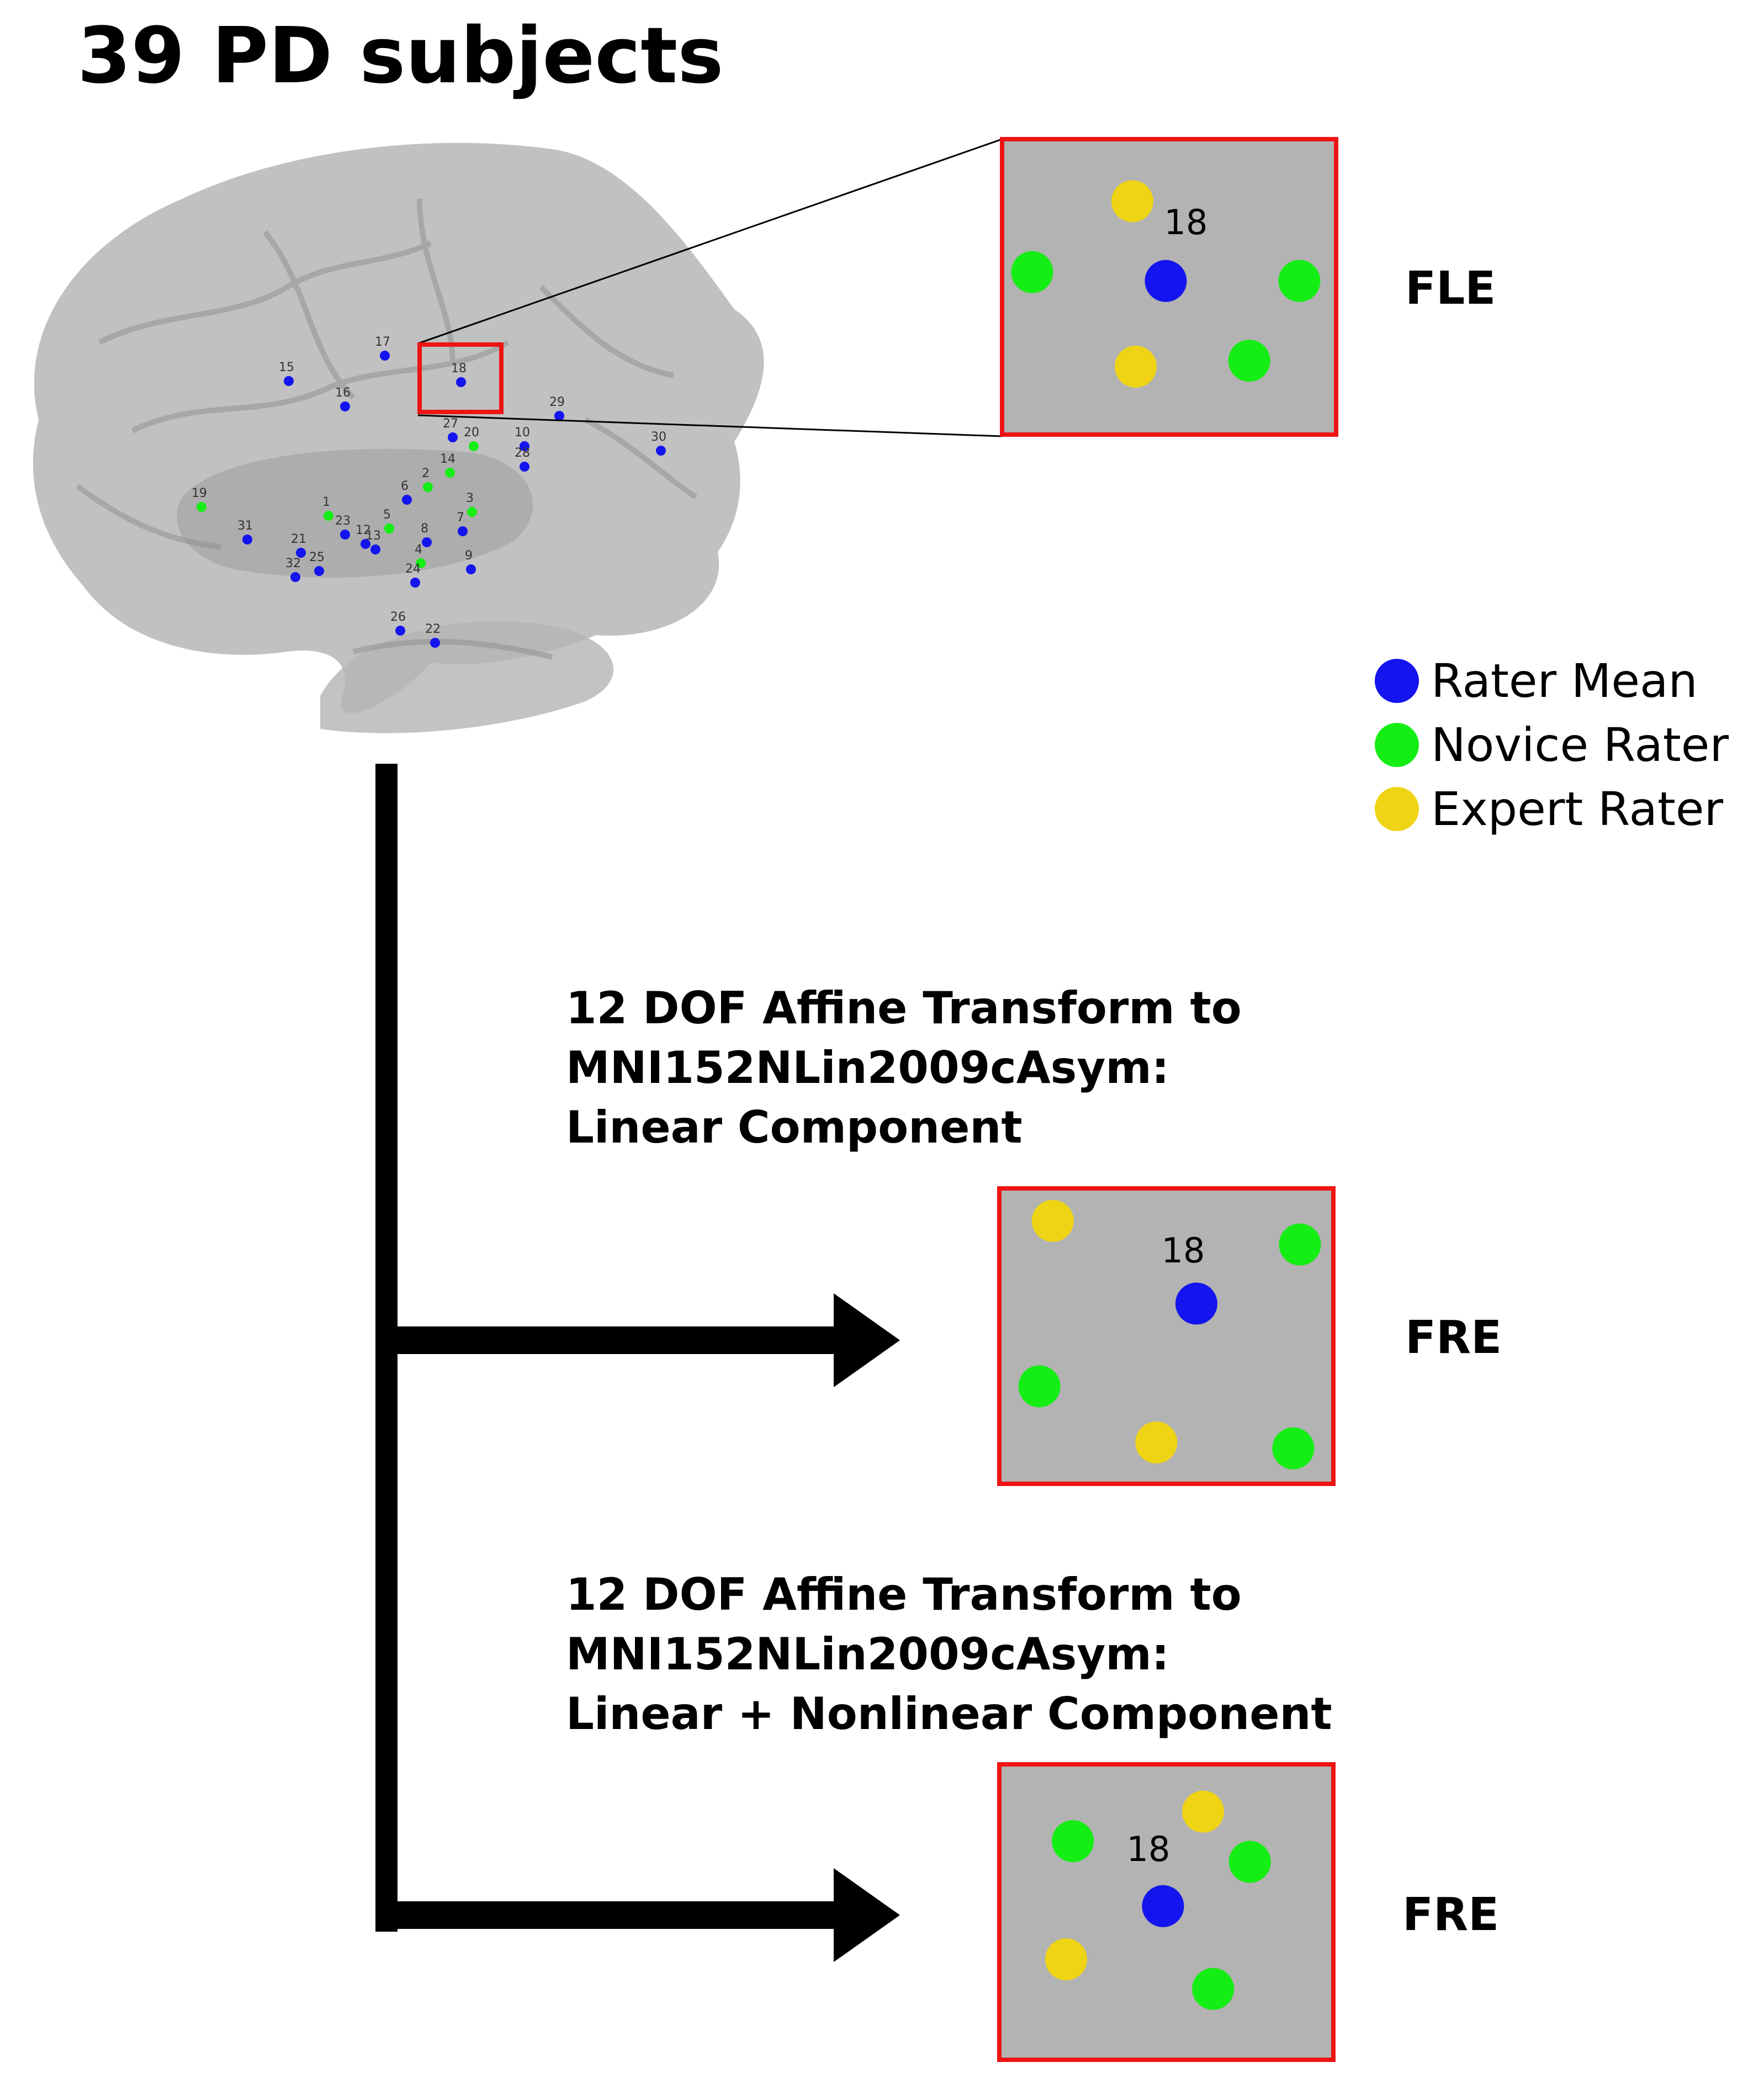 Image resolution: width=1764 pixels, height=2099 pixels. I want to click on brain-marker-label: 20, so click(472, 433).